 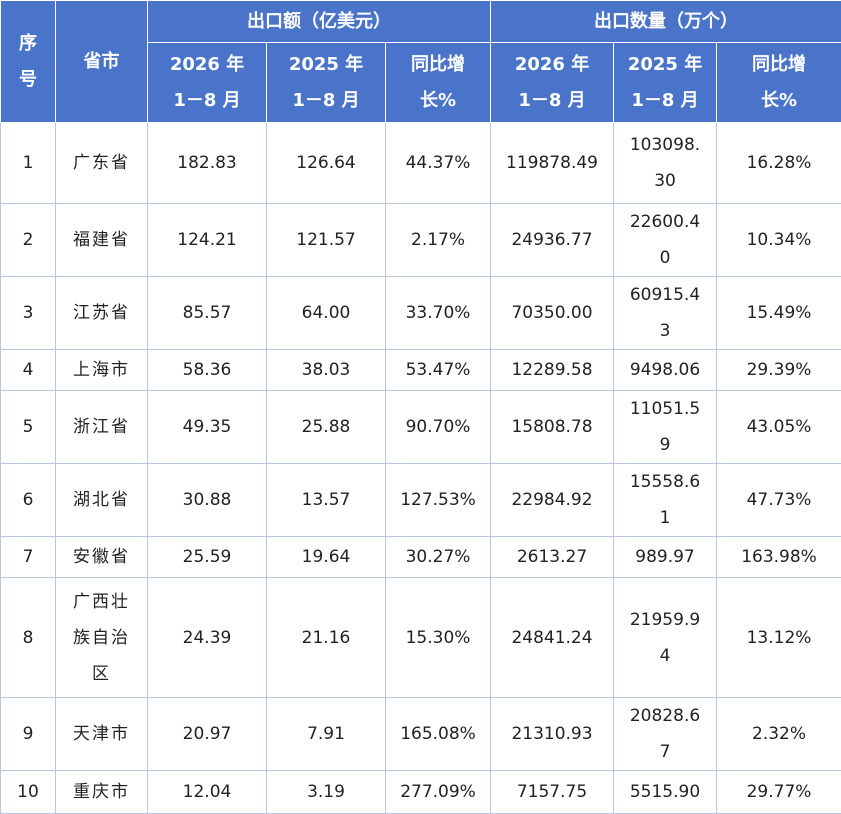 I want to click on table-cell: 277.09%, so click(x=438, y=792).